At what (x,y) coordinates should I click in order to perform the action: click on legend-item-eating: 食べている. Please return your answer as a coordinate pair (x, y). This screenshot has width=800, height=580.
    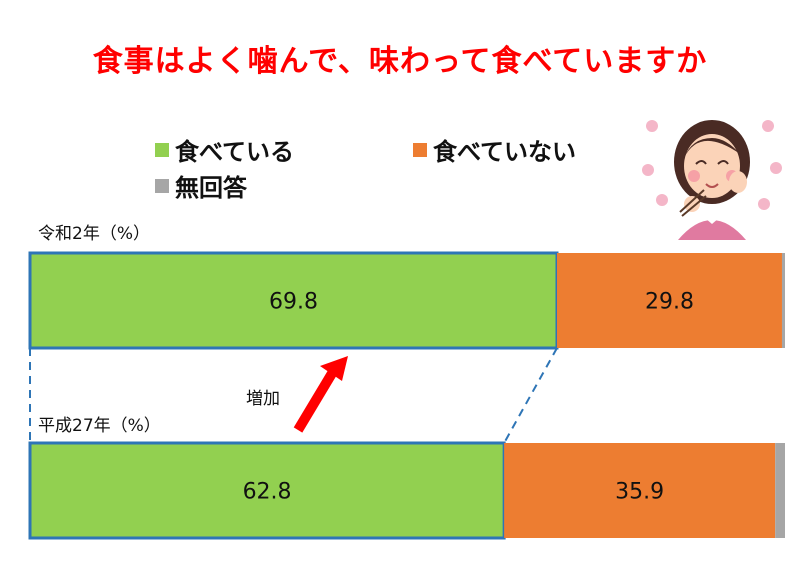
    Looking at the image, I should click on (224, 149).